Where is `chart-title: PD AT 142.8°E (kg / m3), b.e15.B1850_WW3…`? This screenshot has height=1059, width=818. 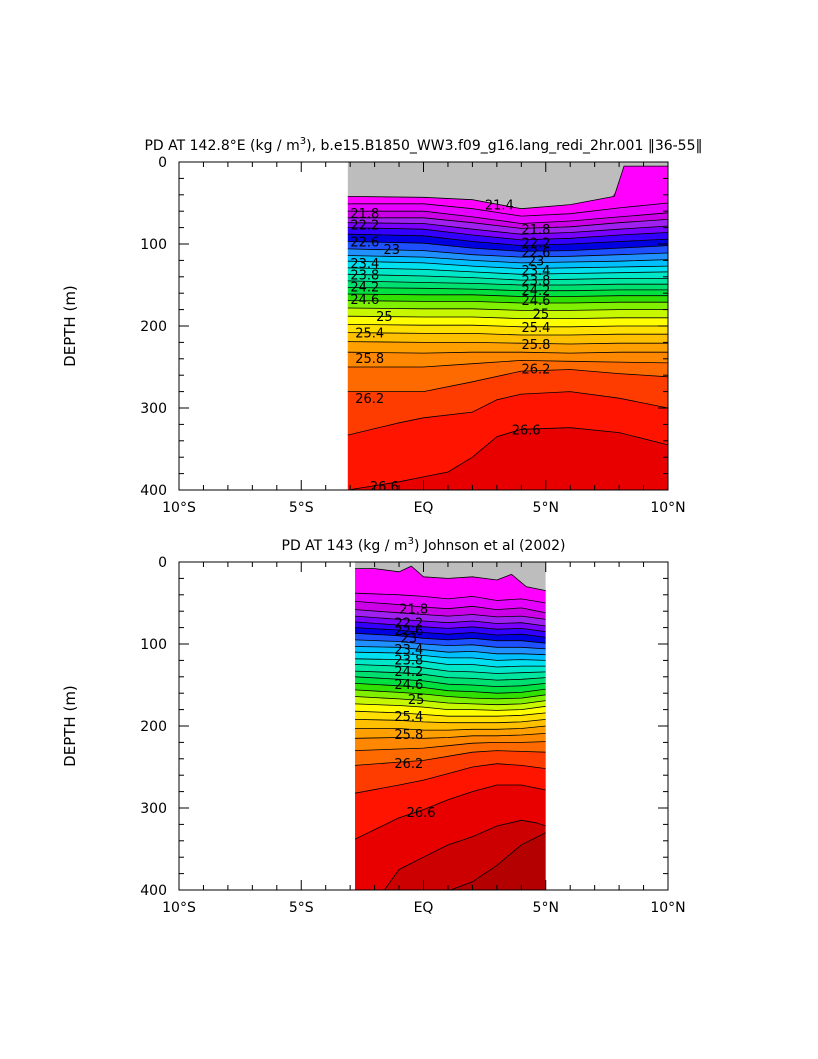 chart-title: PD AT 142.8°E (kg / m3), b.e15.B1850_WW3… is located at coordinates (423, 145).